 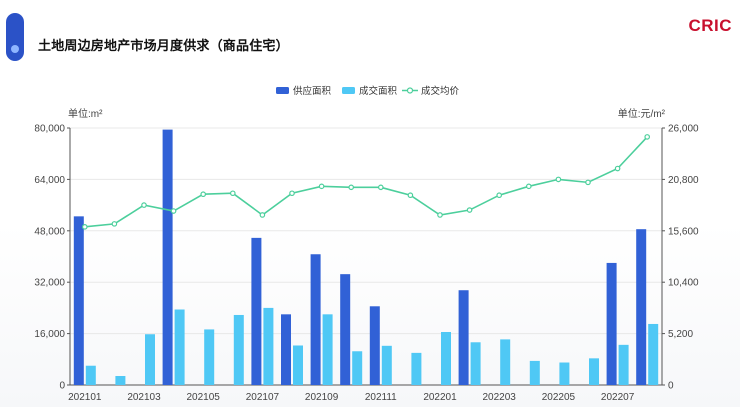 I want to click on x-tick-label: 202101, so click(x=85, y=397).